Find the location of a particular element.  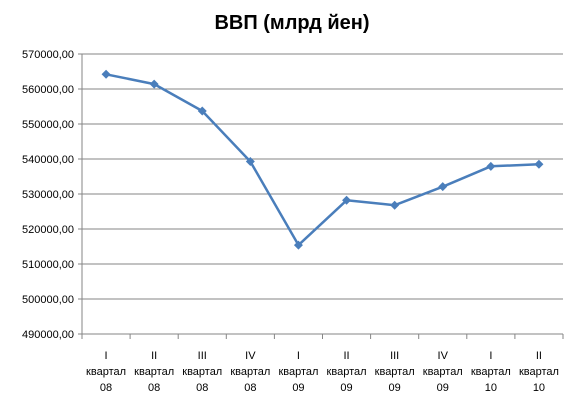

y-tick-label: 520000,00 is located at coordinates (48, 230).